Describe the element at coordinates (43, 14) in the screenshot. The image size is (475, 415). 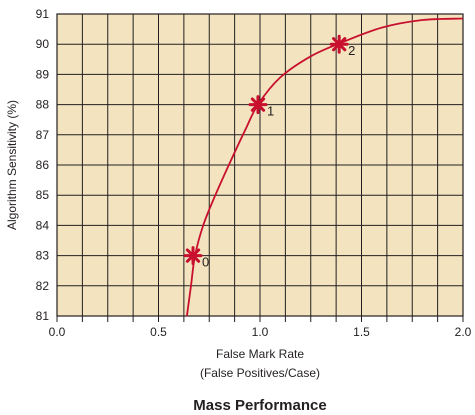
I see `y-tick-label: 91` at that location.